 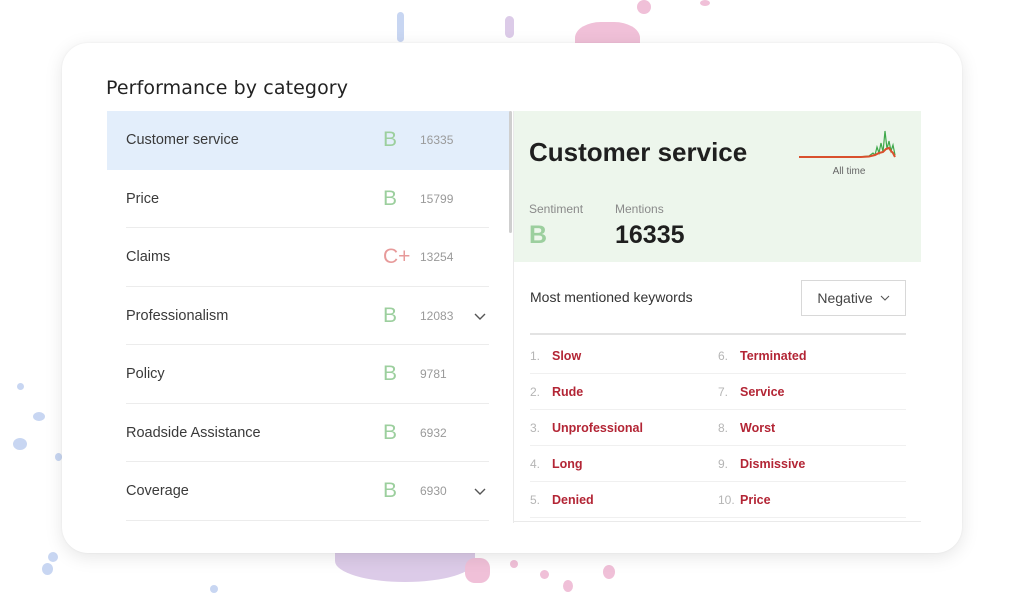 What do you see at coordinates (437, 257) in the screenshot?
I see `category-mentions: 13254` at bounding box center [437, 257].